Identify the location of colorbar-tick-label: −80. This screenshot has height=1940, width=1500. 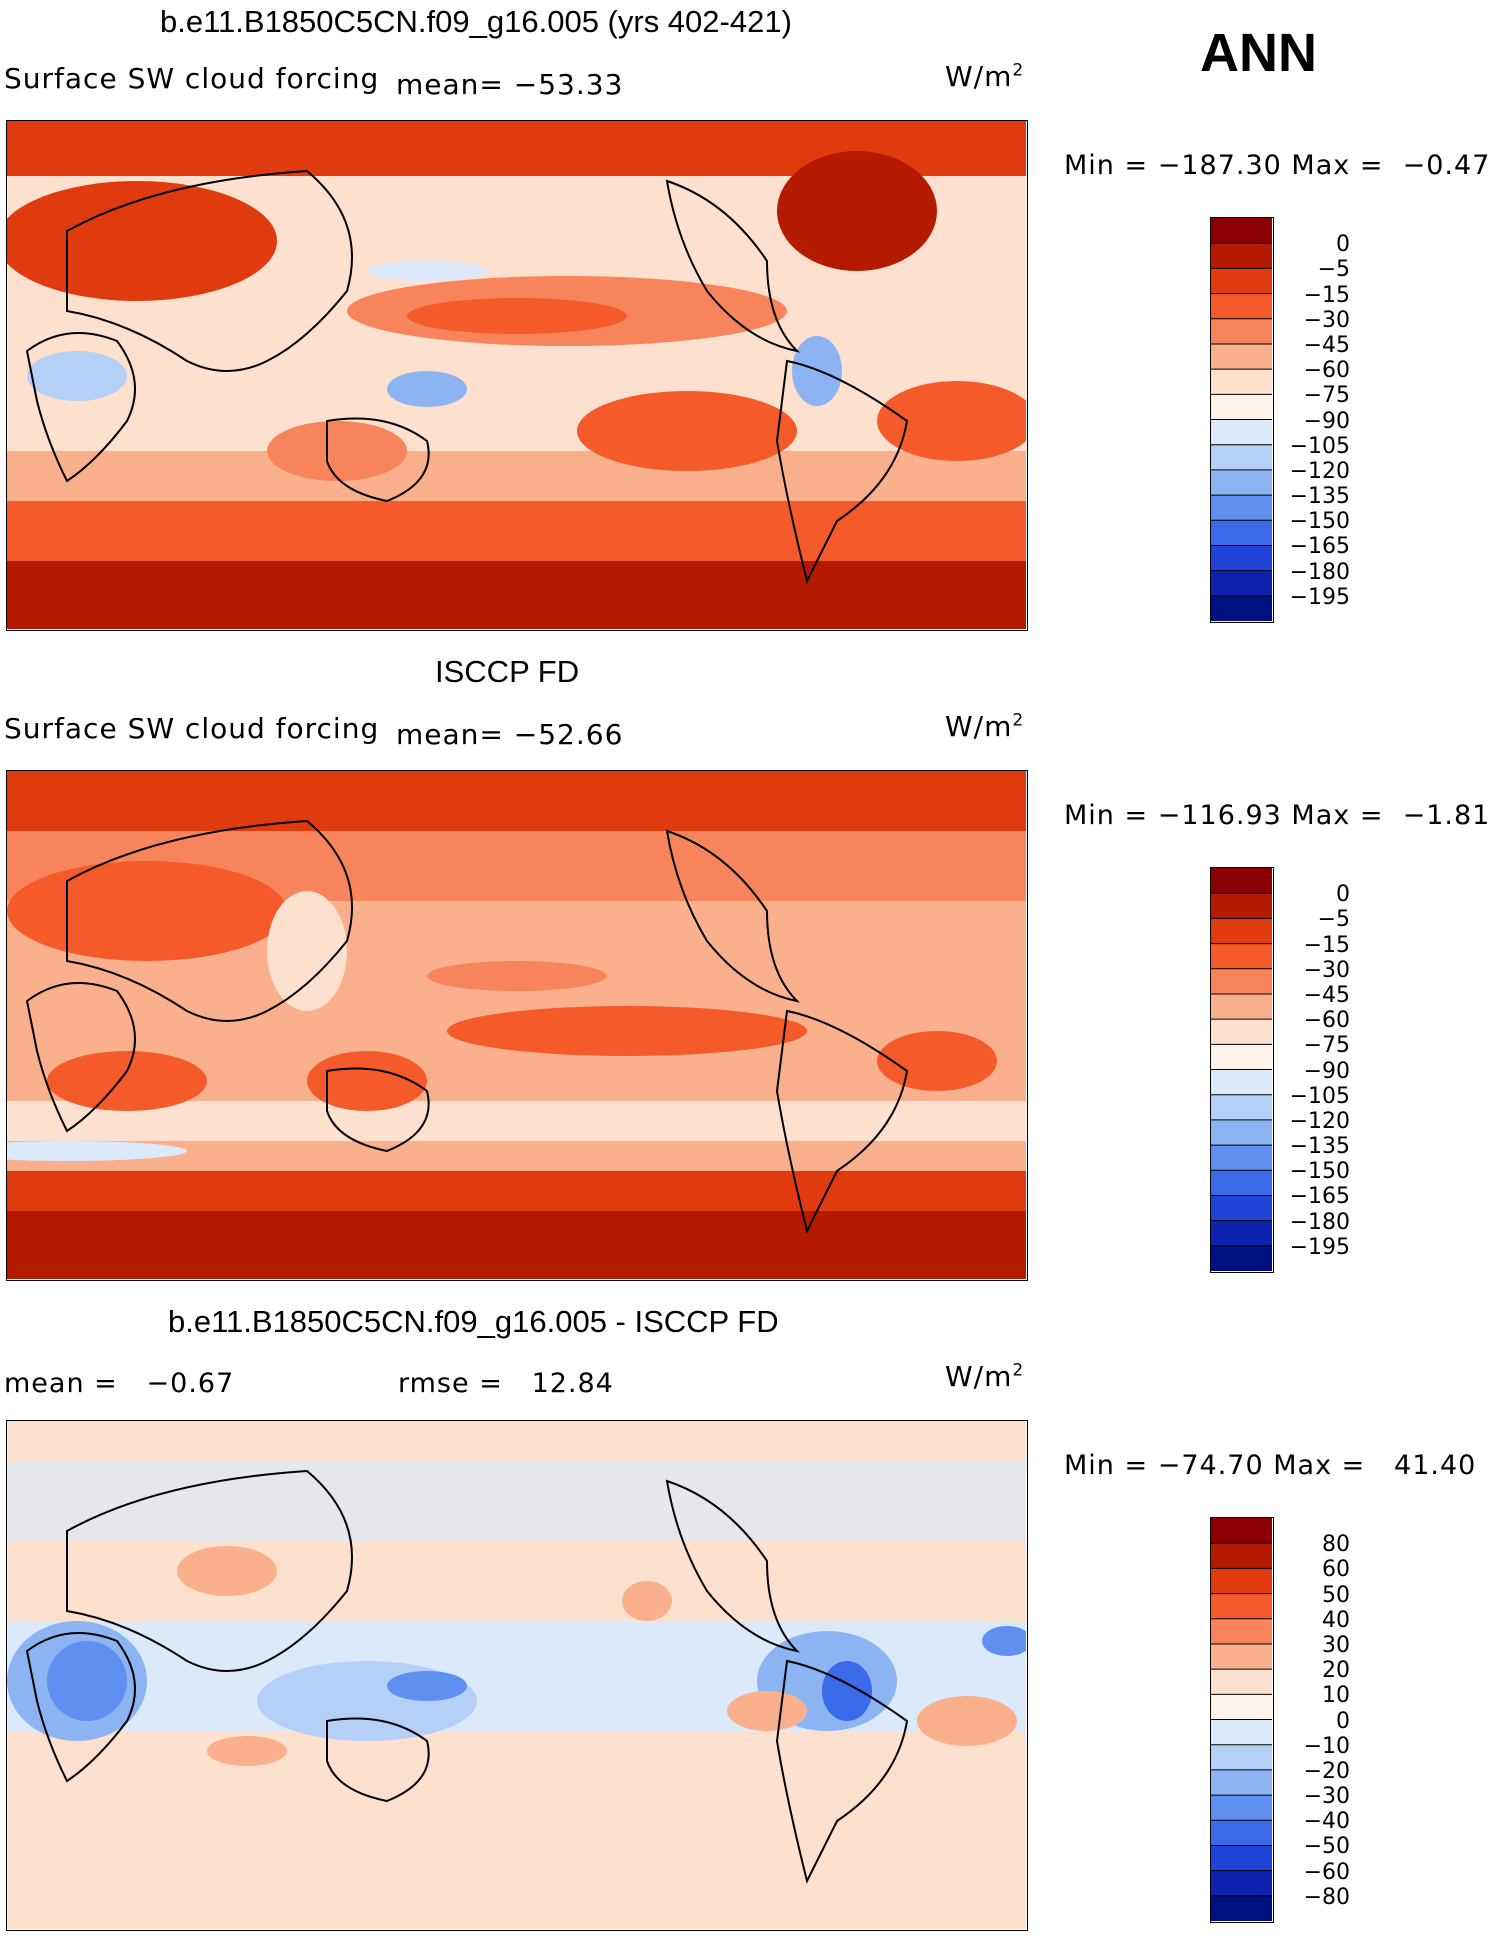
(1326, 1897).